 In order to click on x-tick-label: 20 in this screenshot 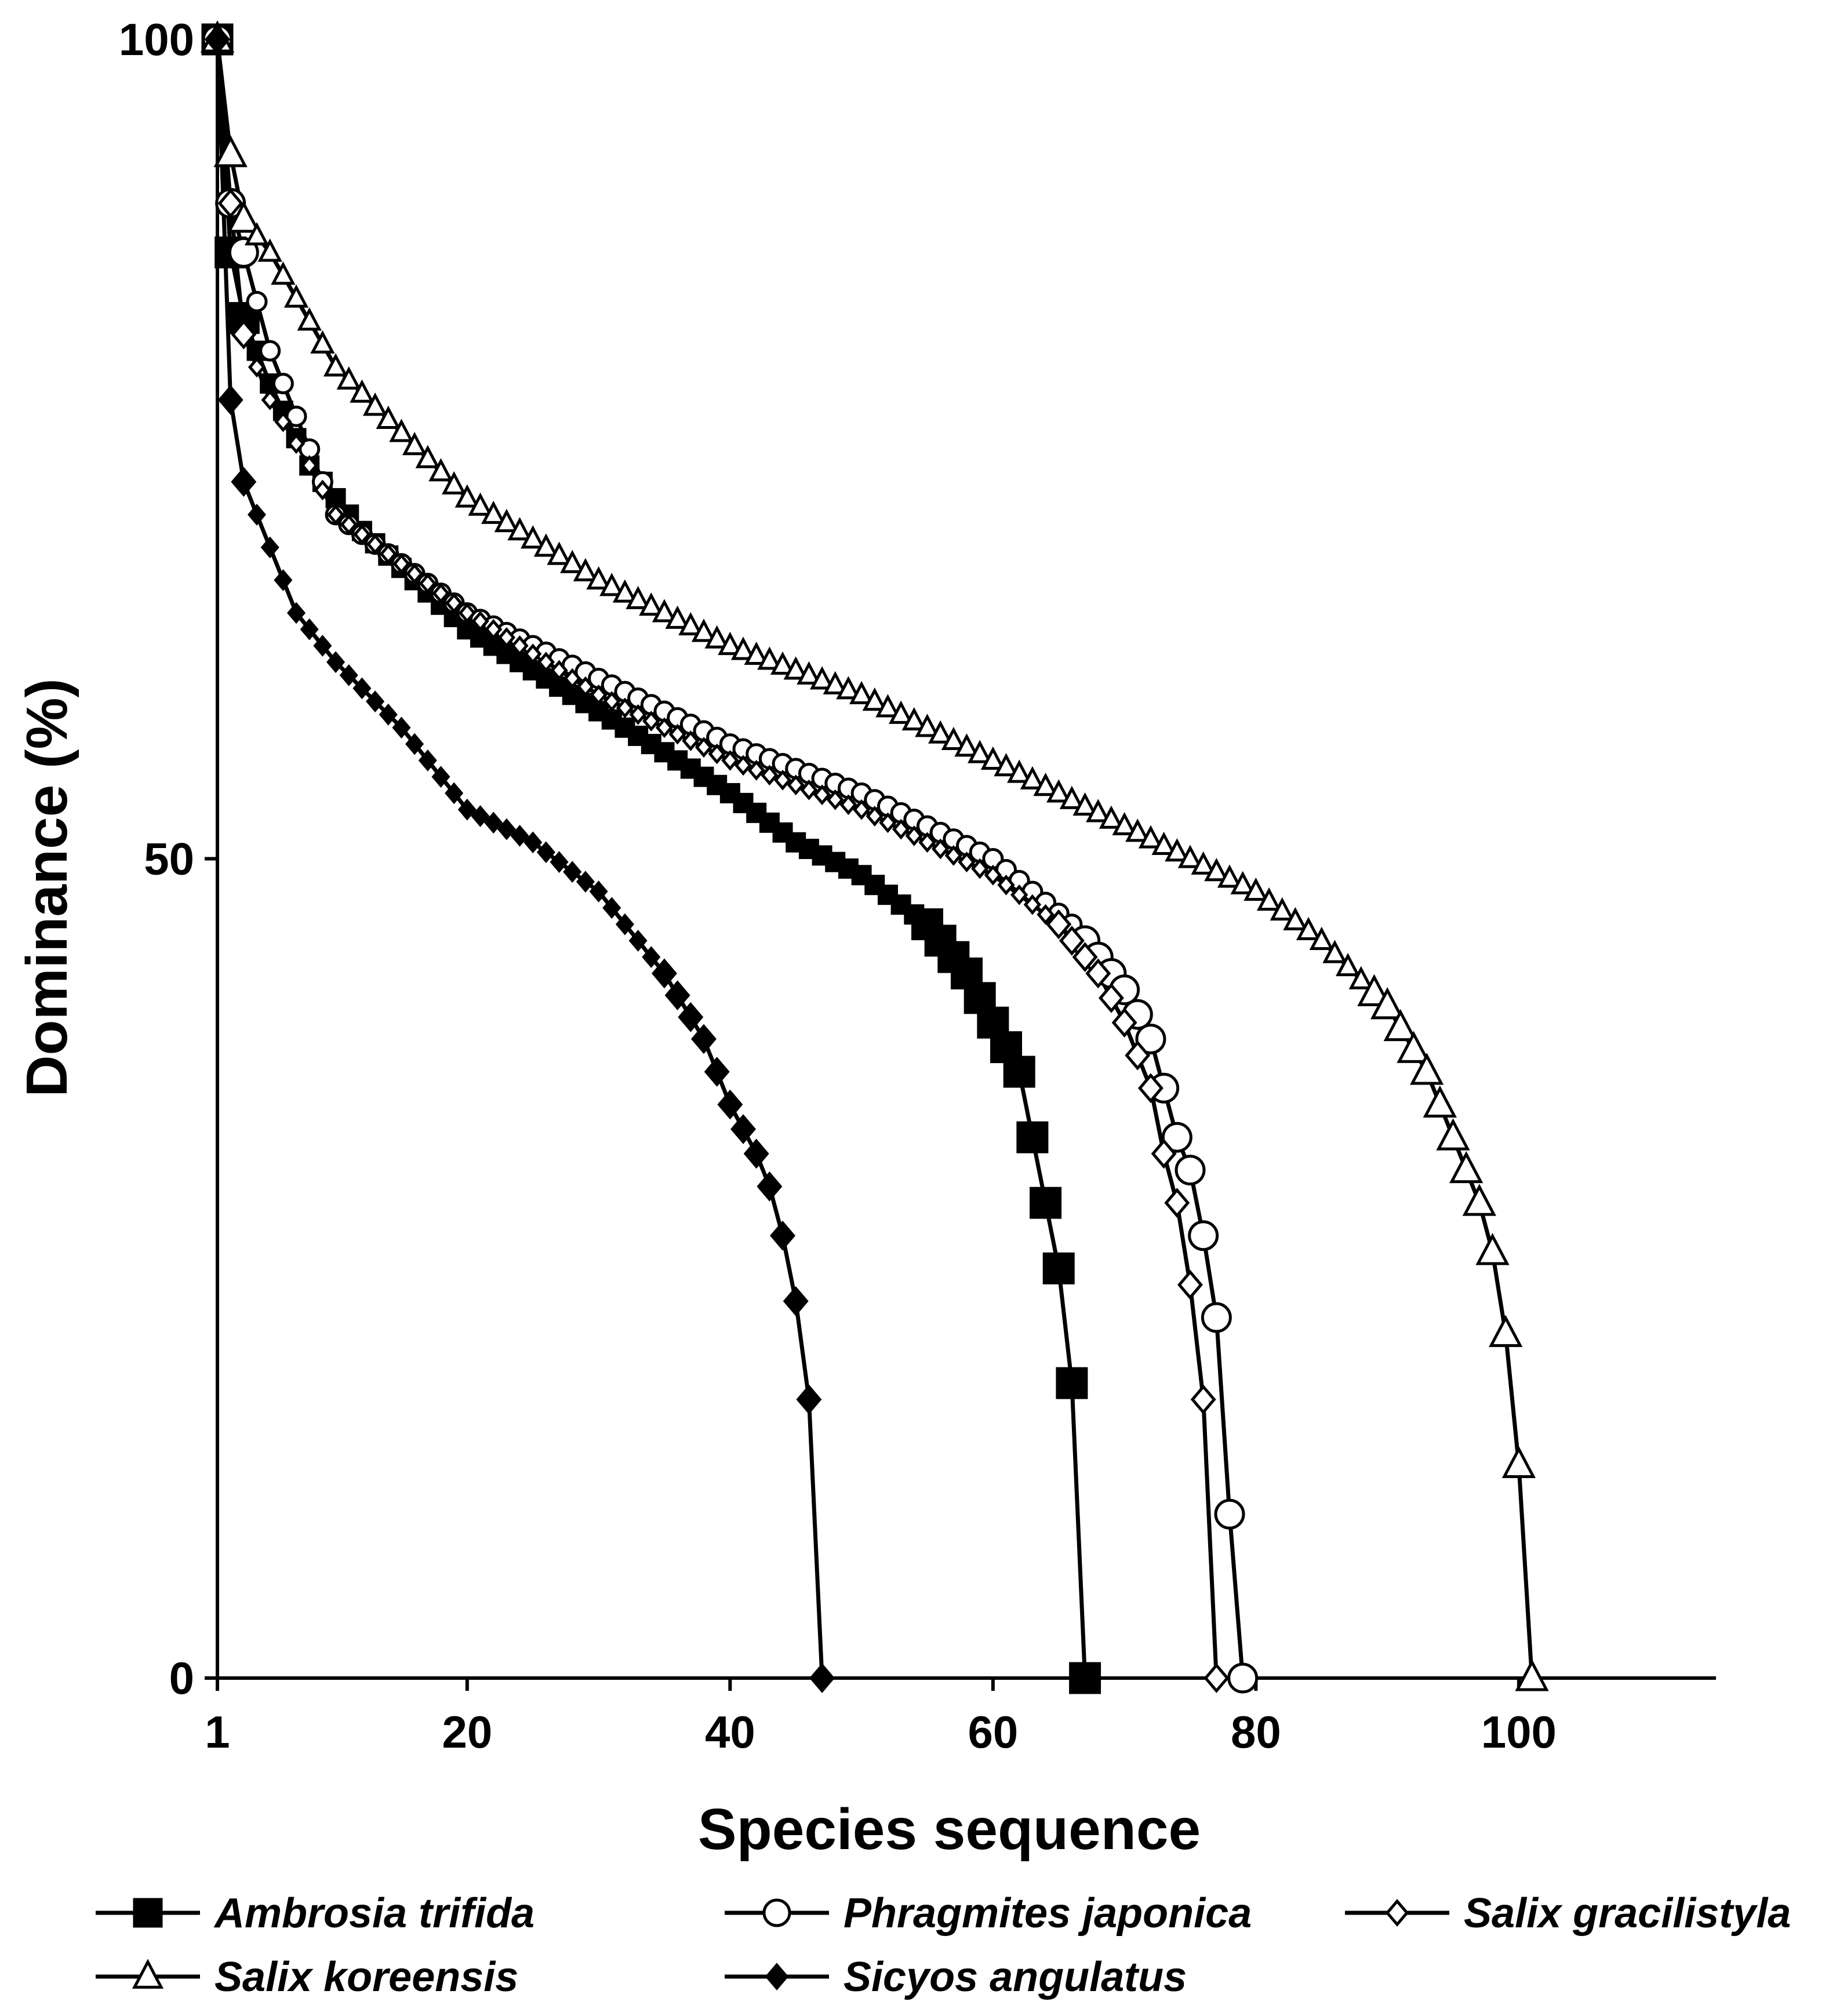, I will do `click(467, 1732)`.